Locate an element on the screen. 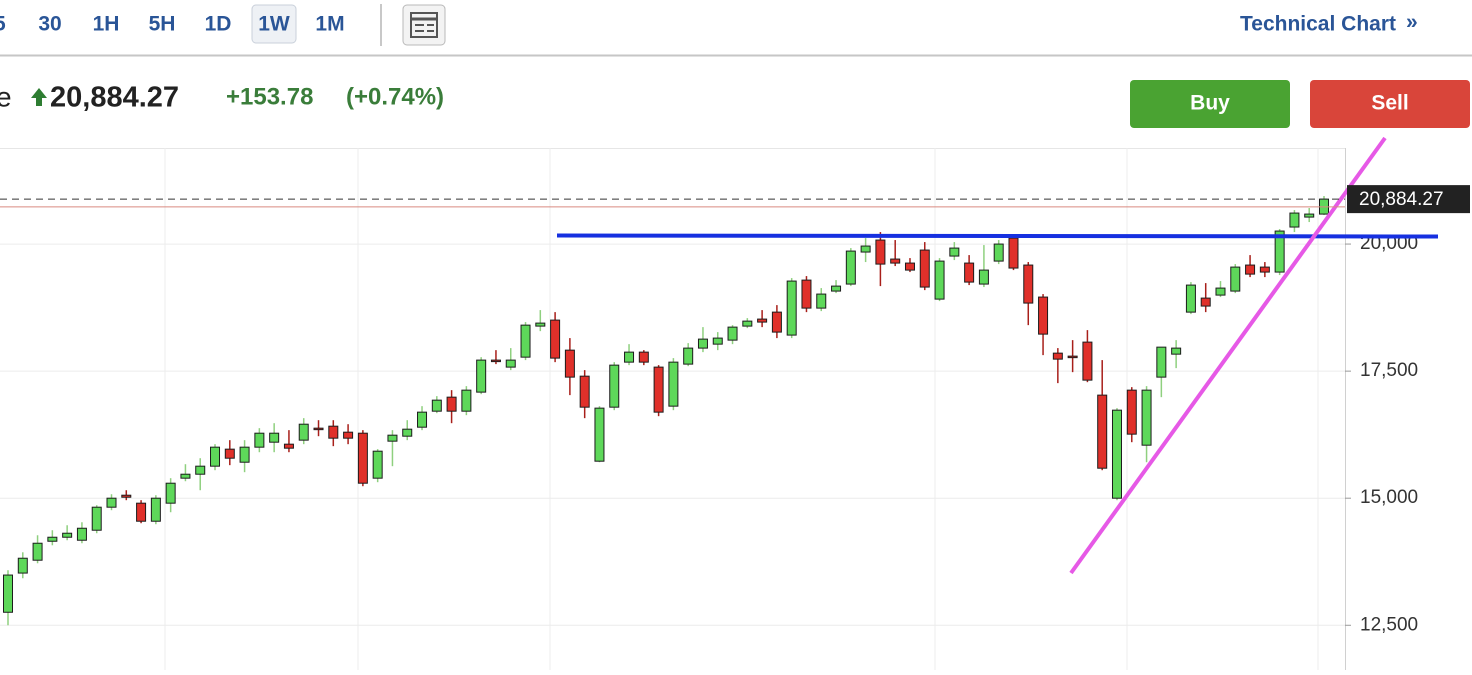 This screenshot has height=675, width=1472. interval-button: 1M is located at coordinates (329, 24).